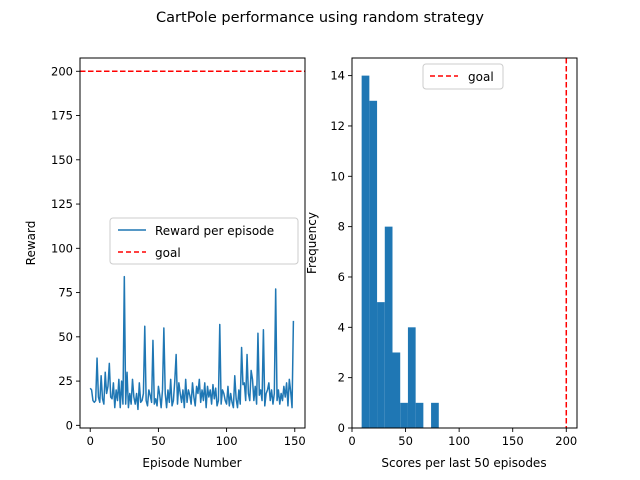 The width and height of the screenshot is (640, 480). What do you see at coordinates (481, 77) in the screenshot?
I see `right-legend-label-goal: goal` at bounding box center [481, 77].